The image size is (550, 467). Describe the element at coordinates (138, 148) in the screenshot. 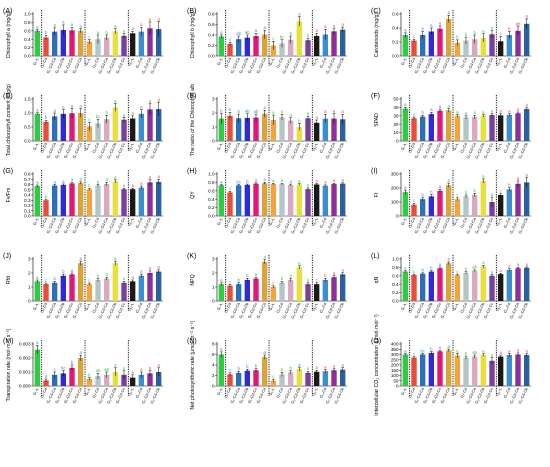

I see `x-tick-label: G₃-Cd` at that location.